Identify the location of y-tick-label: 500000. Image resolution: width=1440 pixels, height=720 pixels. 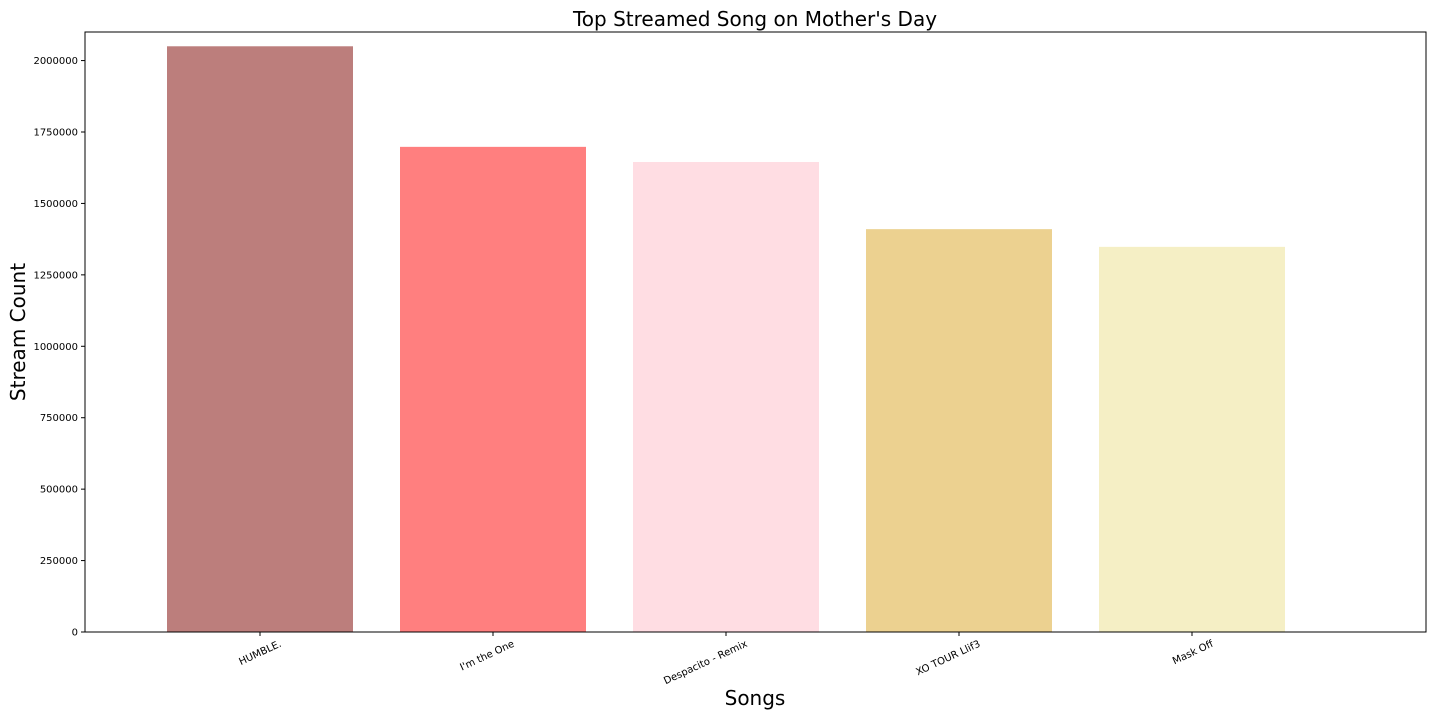
(59, 490).